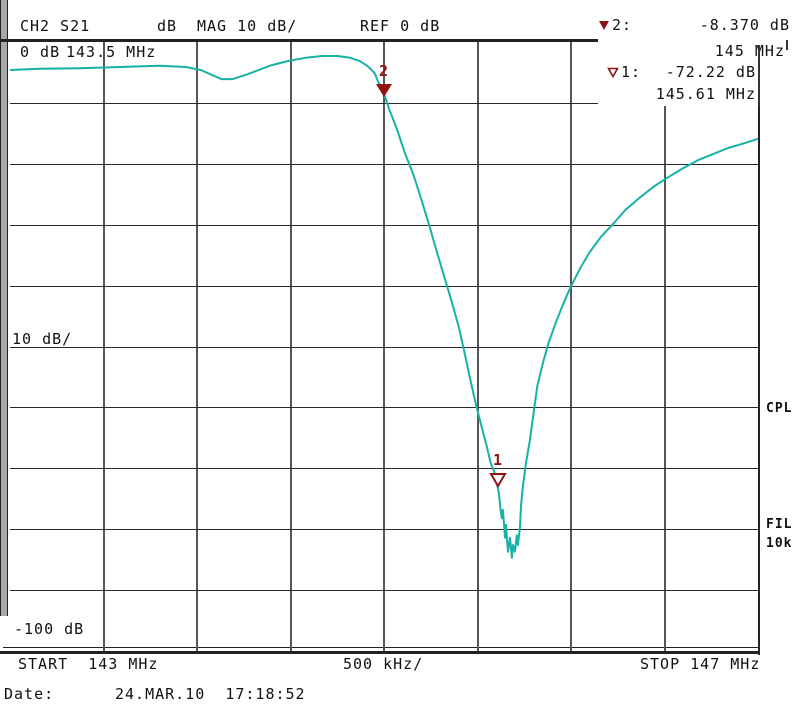  I want to click on marker1-readout-id: 1:, so click(624, 72).